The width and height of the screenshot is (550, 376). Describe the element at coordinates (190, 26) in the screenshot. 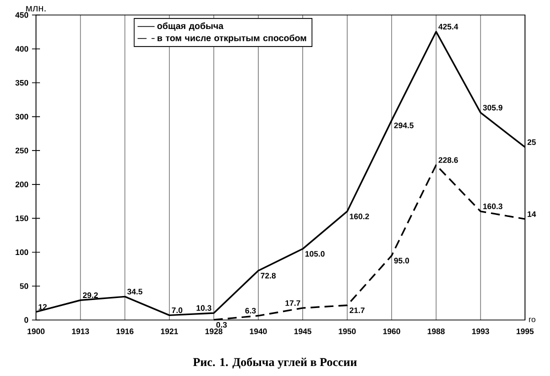

I see `legend-label: общая добыча` at that location.